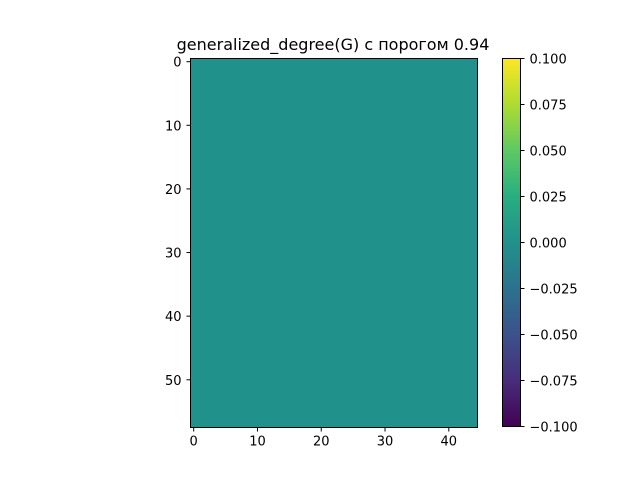 The image size is (640, 480). Describe the element at coordinates (173, 126) in the screenshot. I see `y-tick-label: 10` at that location.